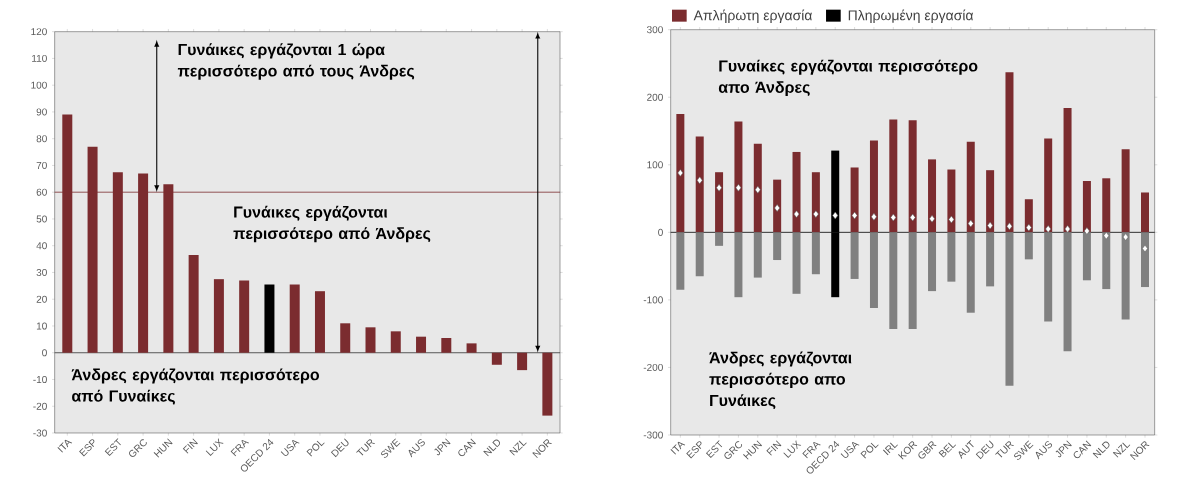 The width and height of the screenshot is (1179, 483). Describe the element at coordinates (41, 326) in the screenshot. I see `y-tick-label: 10` at that location.